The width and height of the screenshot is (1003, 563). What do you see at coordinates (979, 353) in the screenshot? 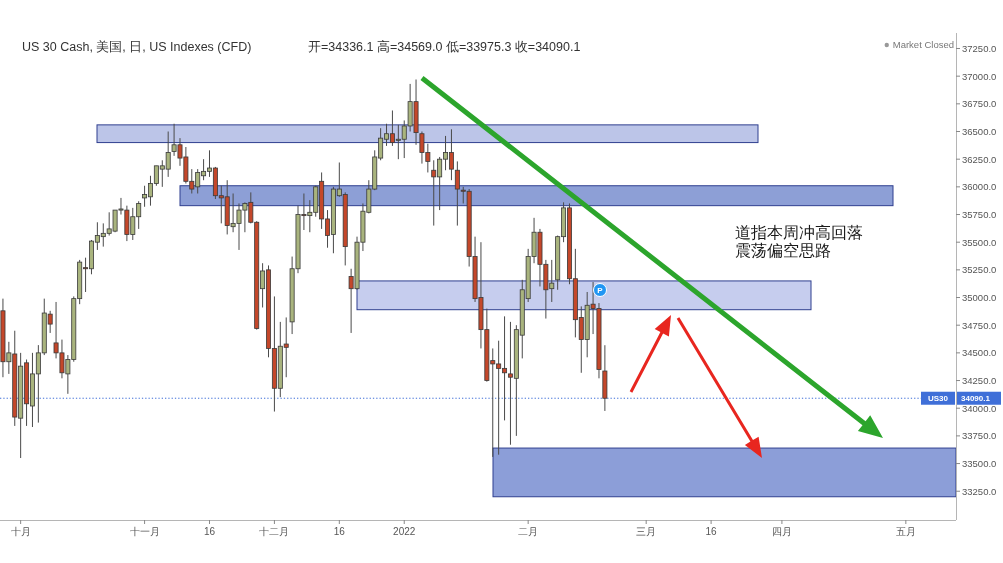
I see `y-tick-label: 34500.0` at bounding box center [979, 353].